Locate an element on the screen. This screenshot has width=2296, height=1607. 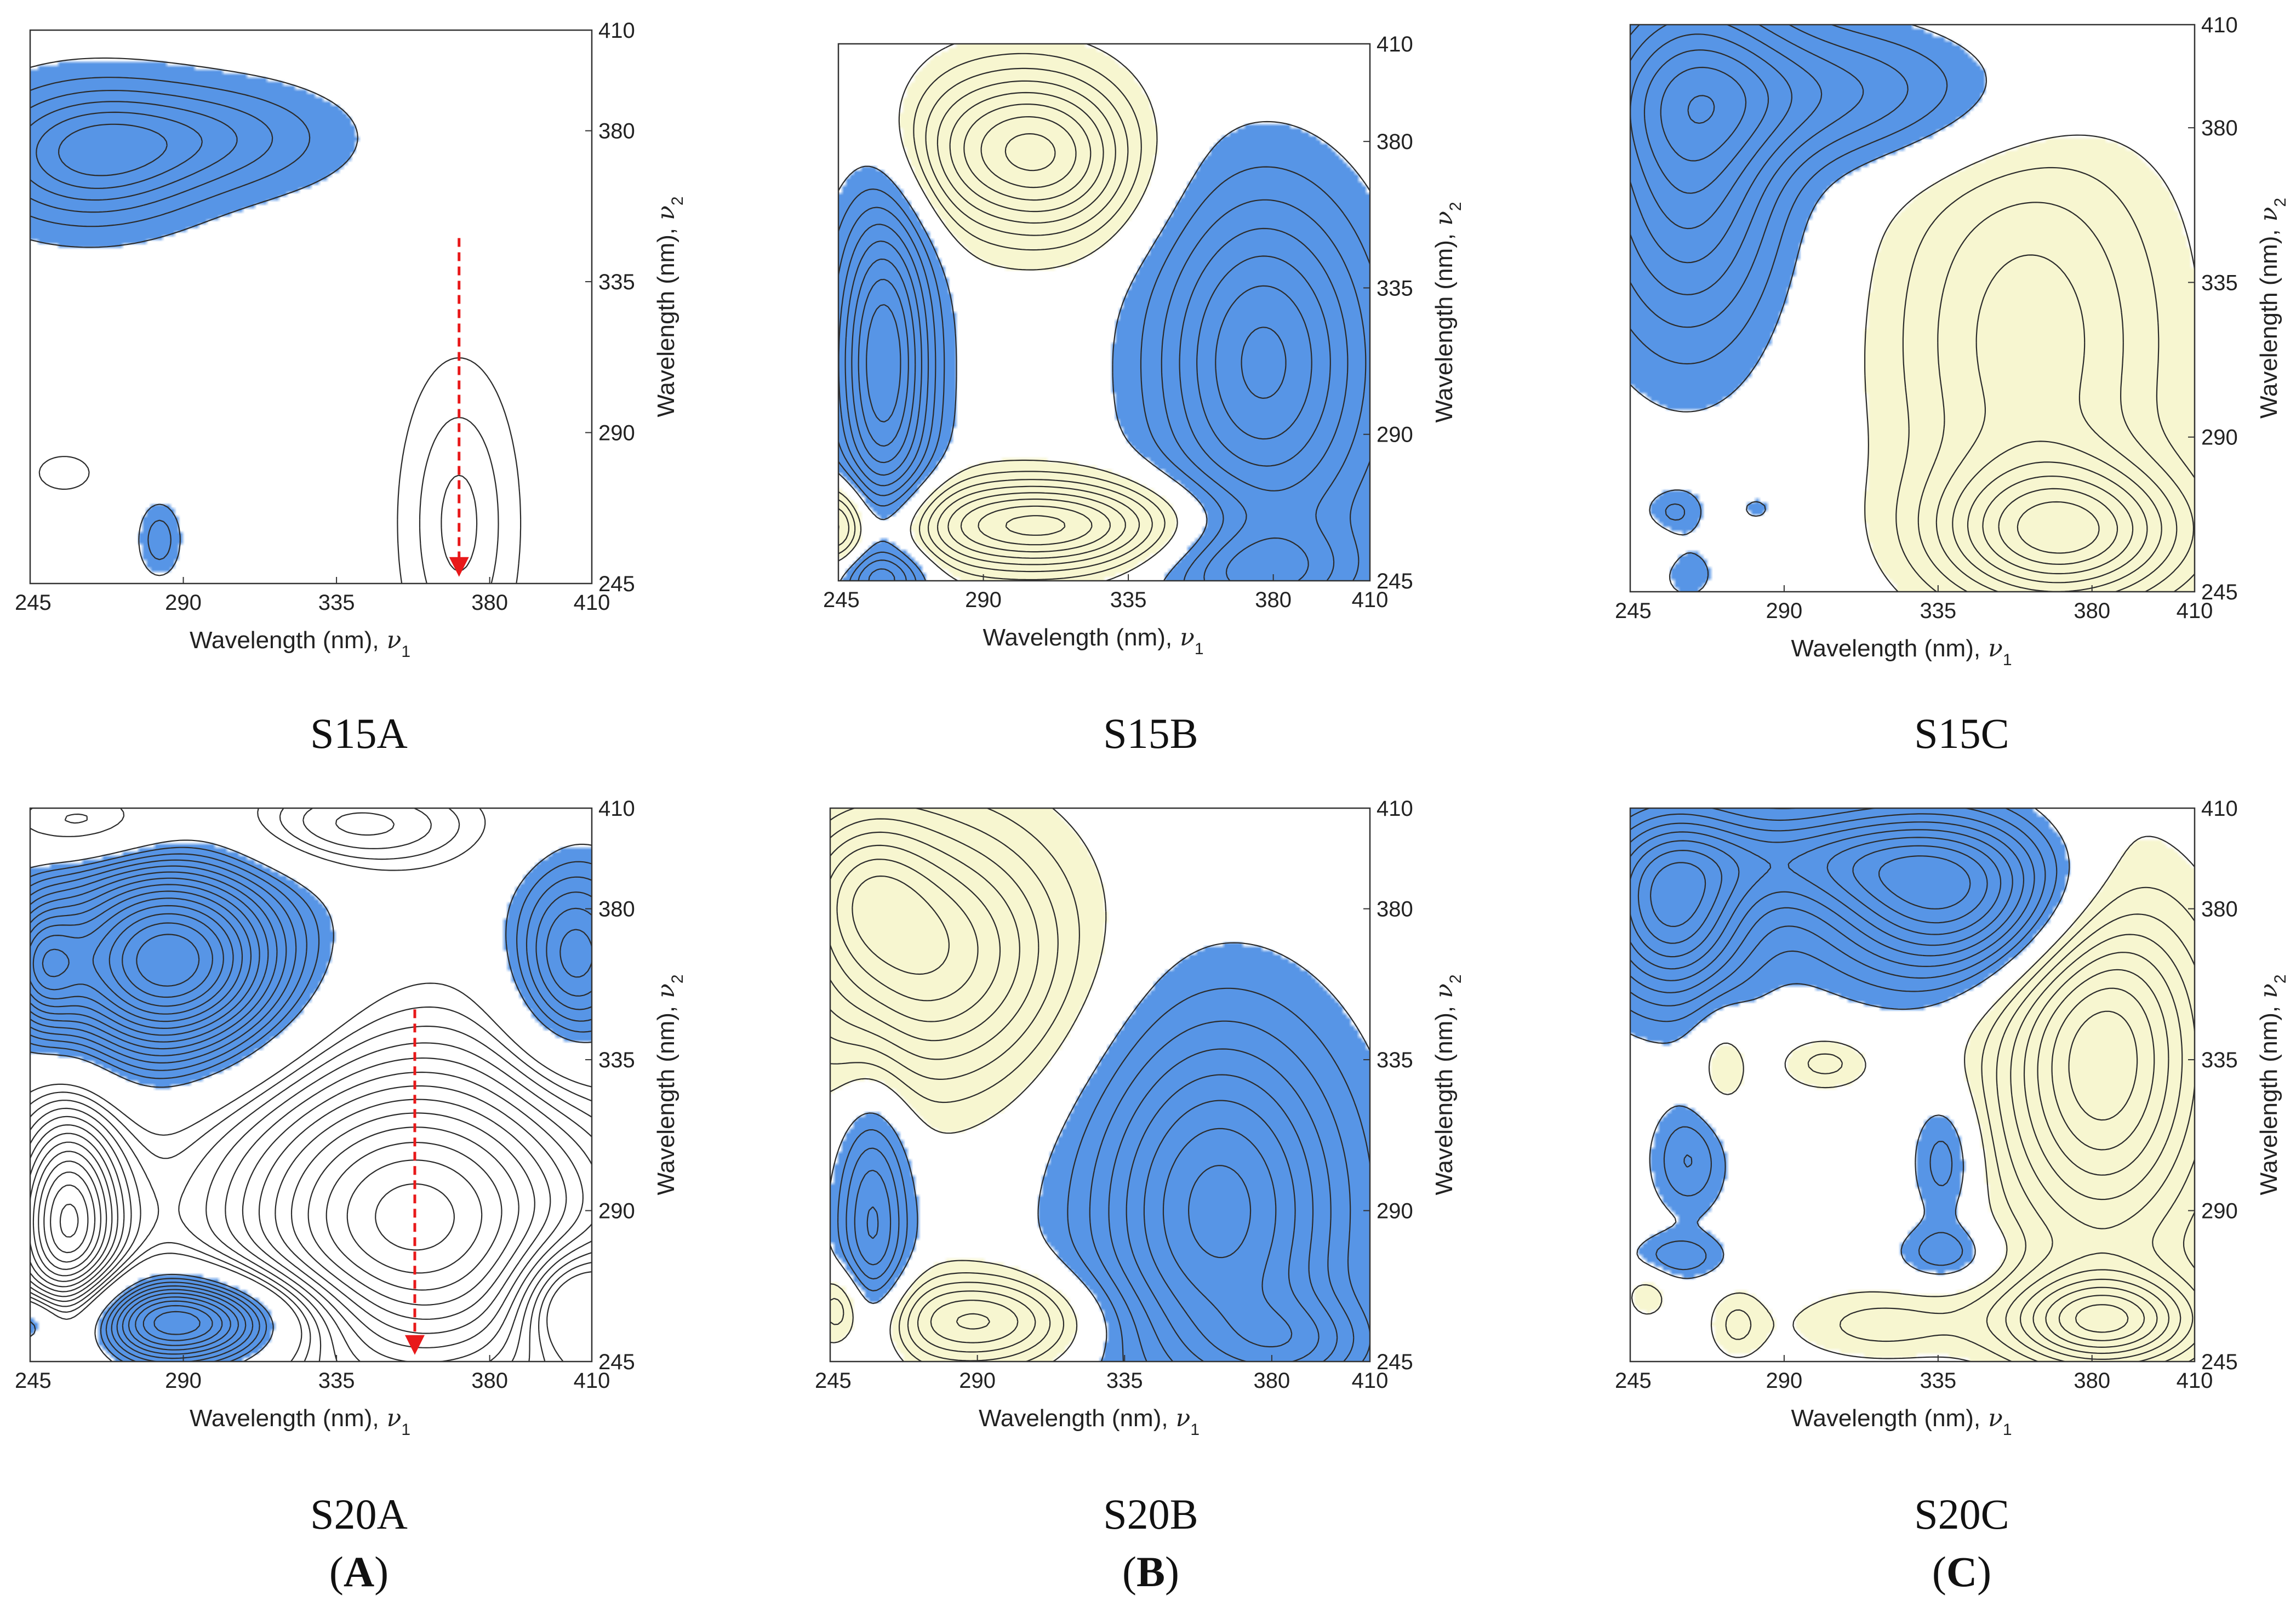
panel-caption: S15C is located at coordinates (1961, 733).